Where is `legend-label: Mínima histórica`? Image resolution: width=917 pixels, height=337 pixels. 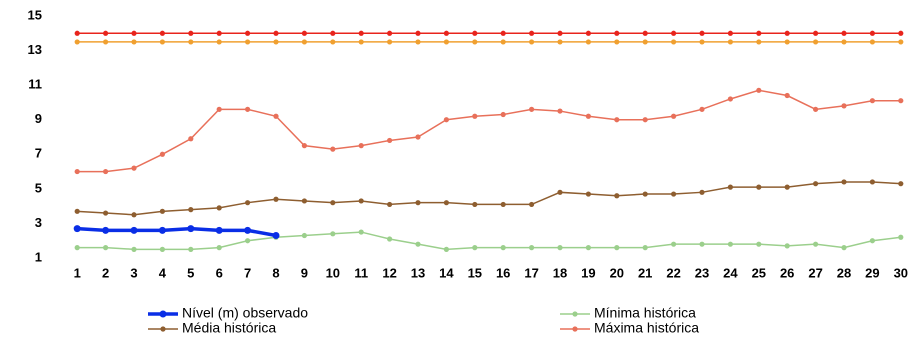
legend-label: Mínima histórica is located at coordinates (645, 313).